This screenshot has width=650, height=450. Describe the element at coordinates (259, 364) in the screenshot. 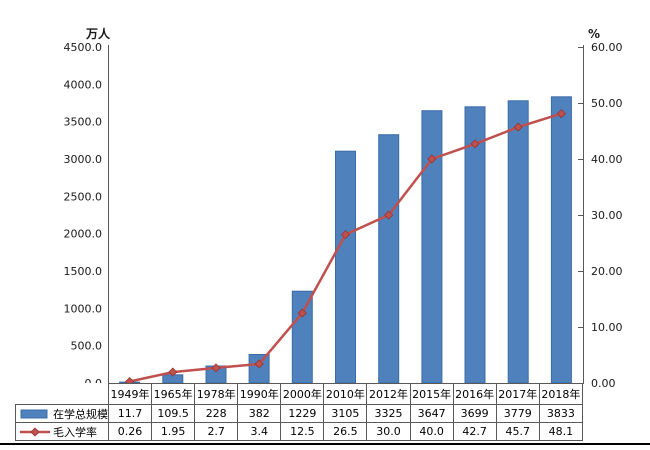

I see `line-marker-1990年` at that location.